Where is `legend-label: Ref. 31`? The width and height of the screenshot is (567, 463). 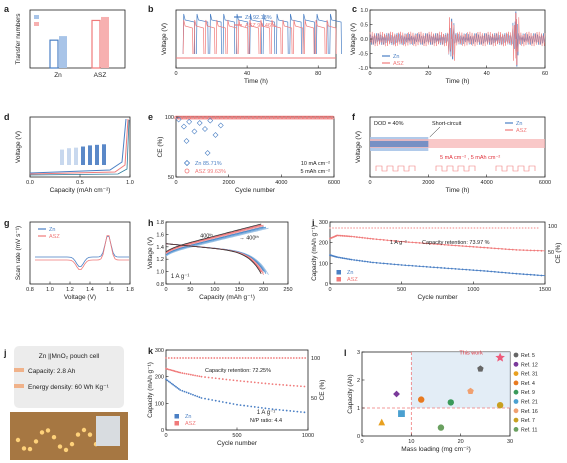 legend-label: Ref. 31 is located at coordinates (529, 375).